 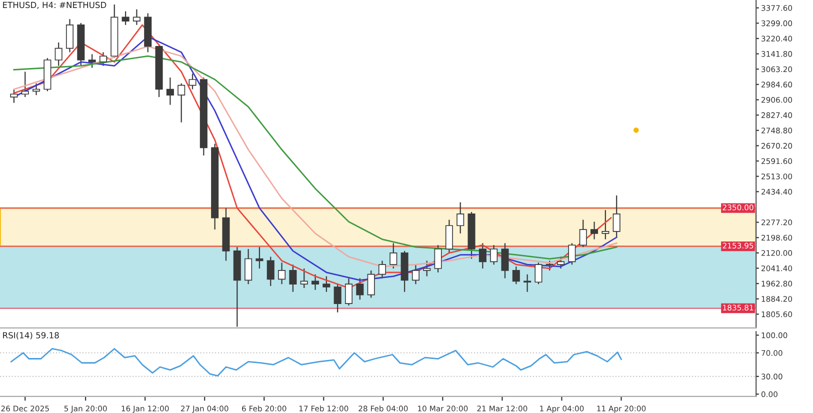 What do you see at coordinates (31, 336) in the screenshot?
I see `chart-title: RSI(14) 59.18` at bounding box center [31, 336].